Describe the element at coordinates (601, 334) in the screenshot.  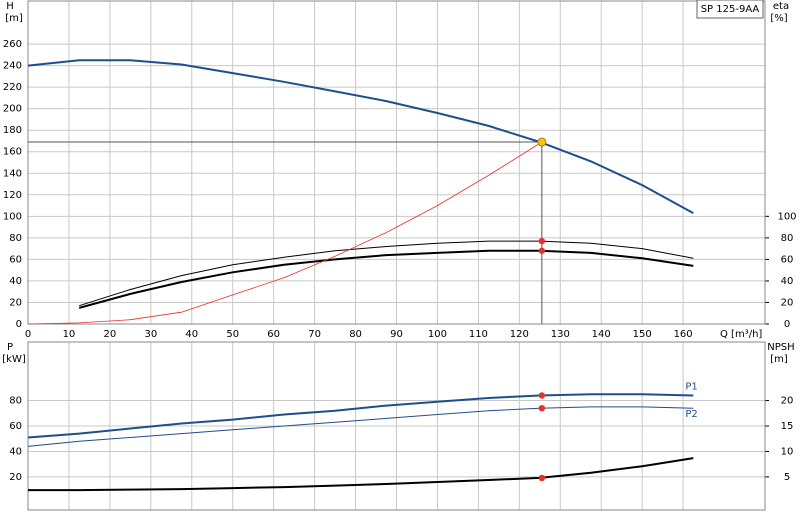
I see `x-tick-label: 140` at that location.